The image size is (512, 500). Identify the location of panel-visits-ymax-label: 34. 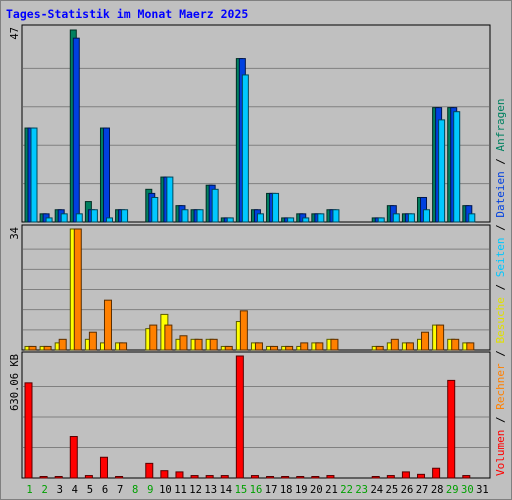
(15, 233).